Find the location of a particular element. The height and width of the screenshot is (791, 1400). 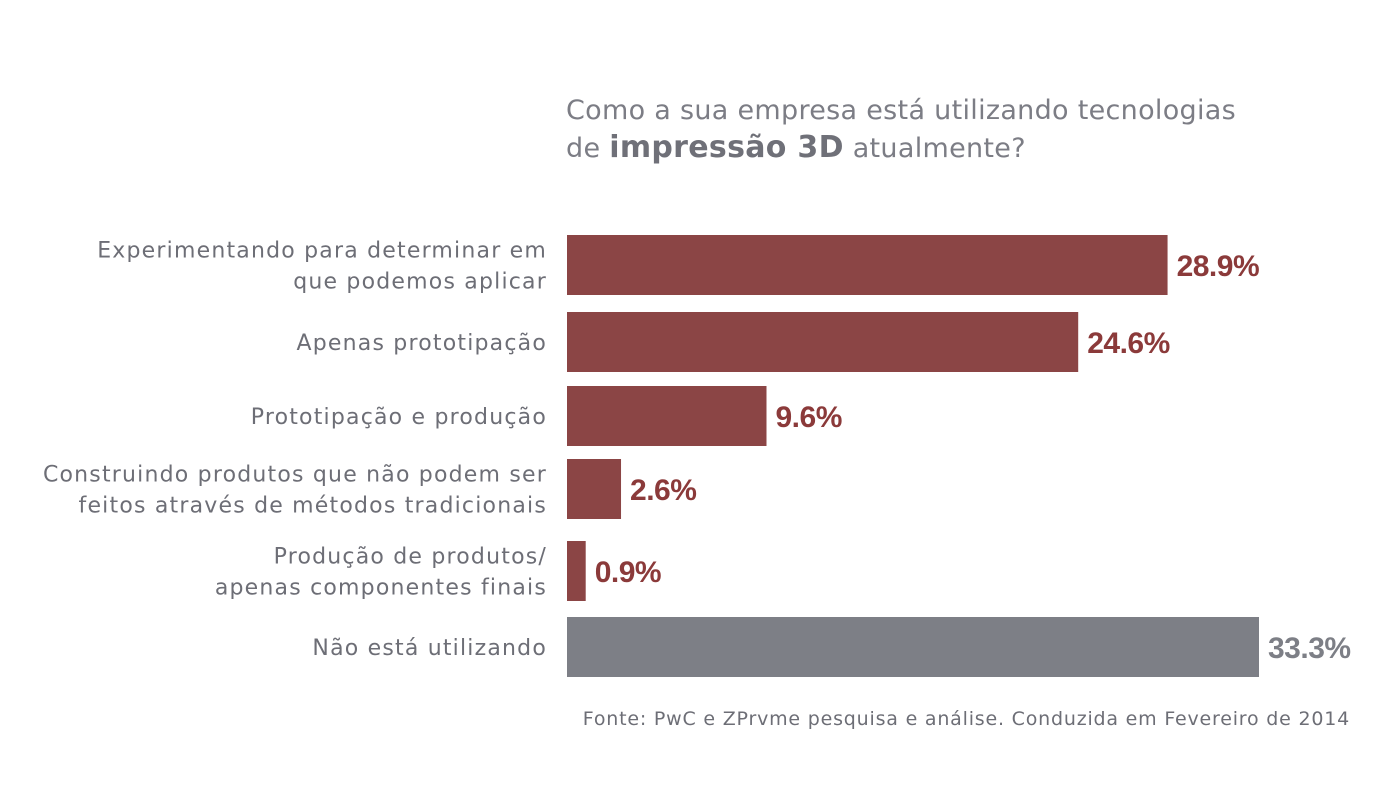

category-label-0-0: Experimentando para determinar em is located at coordinates (322, 251).